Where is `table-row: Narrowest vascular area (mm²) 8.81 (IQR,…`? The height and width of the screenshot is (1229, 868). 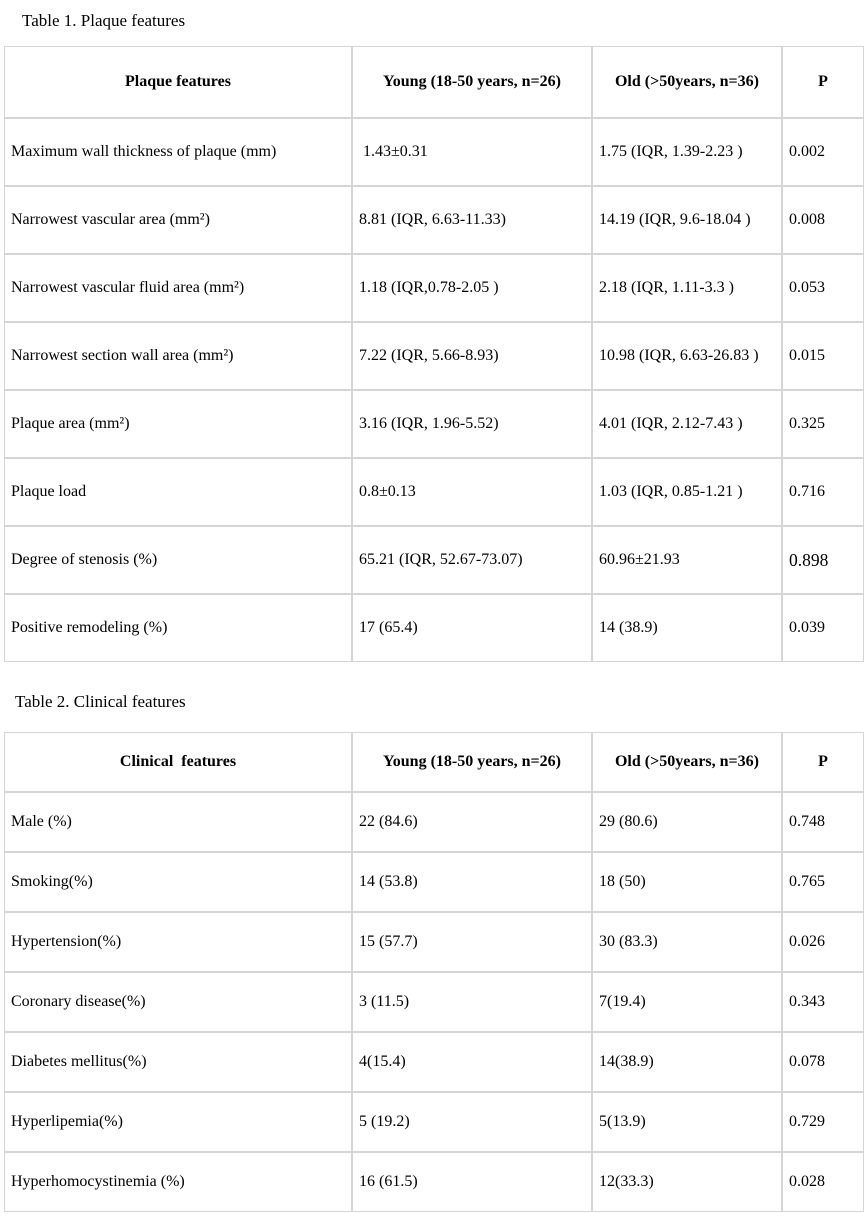 table-row: Narrowest vascular area (mm²) 8.81 (IQR,… is located at coordinates (434, 220).